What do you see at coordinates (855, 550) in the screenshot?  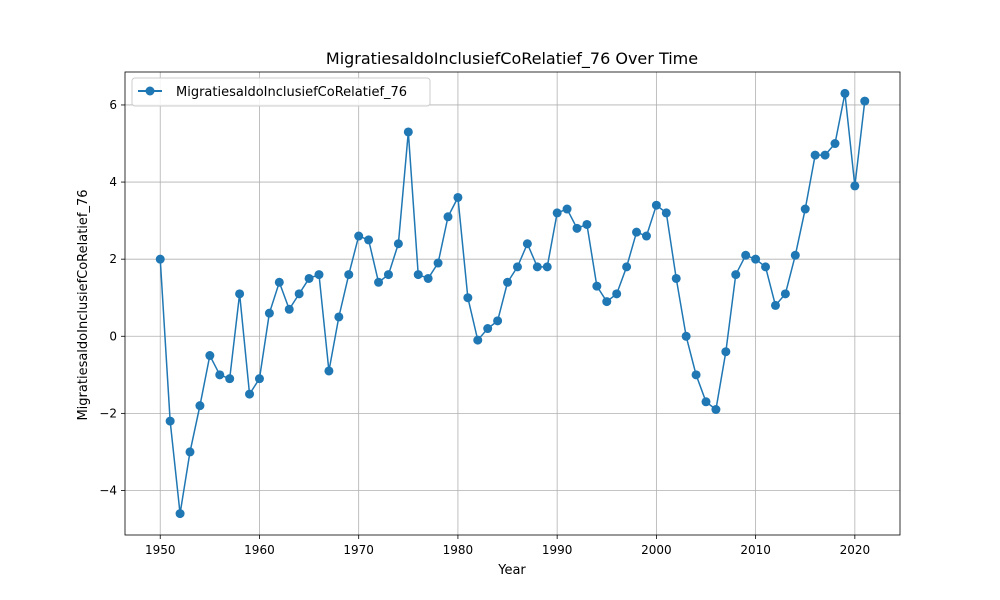 I see `x-tick-label: 2020` at bounding box center [855, 550].